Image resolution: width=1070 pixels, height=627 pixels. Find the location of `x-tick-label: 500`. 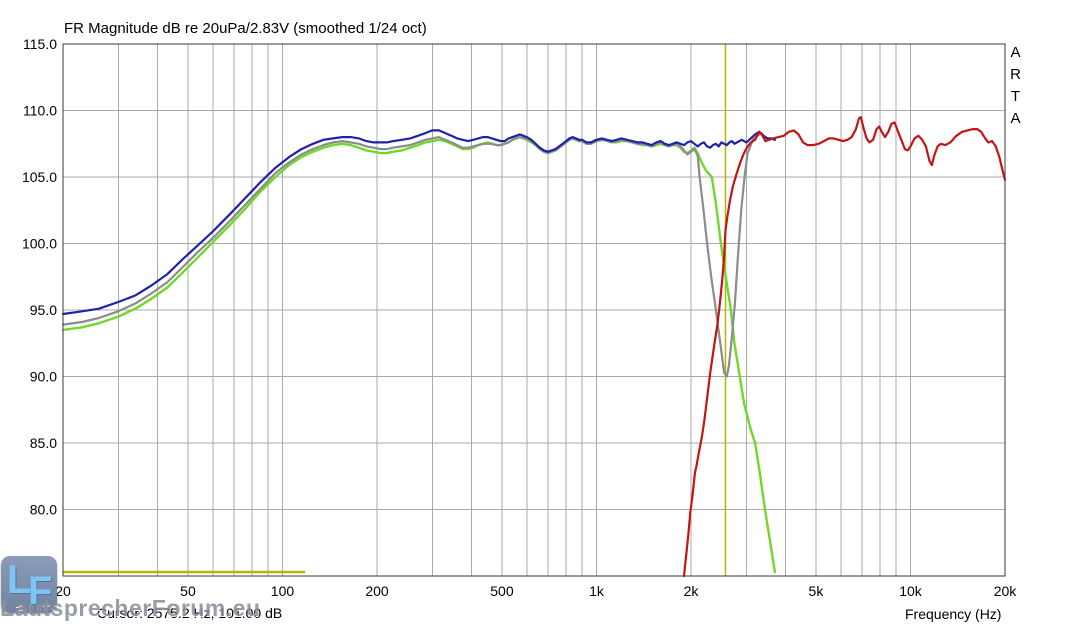

x-tick-label: 500 is located at coordinates (502, 591).